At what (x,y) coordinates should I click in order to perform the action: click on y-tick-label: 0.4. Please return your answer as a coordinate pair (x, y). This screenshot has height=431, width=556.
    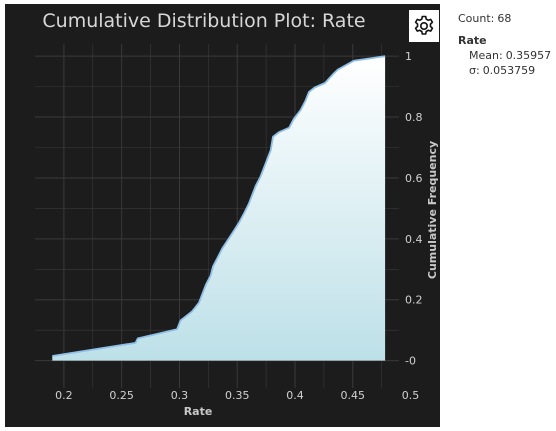
    Looking at the image, I should click on (414, 239).